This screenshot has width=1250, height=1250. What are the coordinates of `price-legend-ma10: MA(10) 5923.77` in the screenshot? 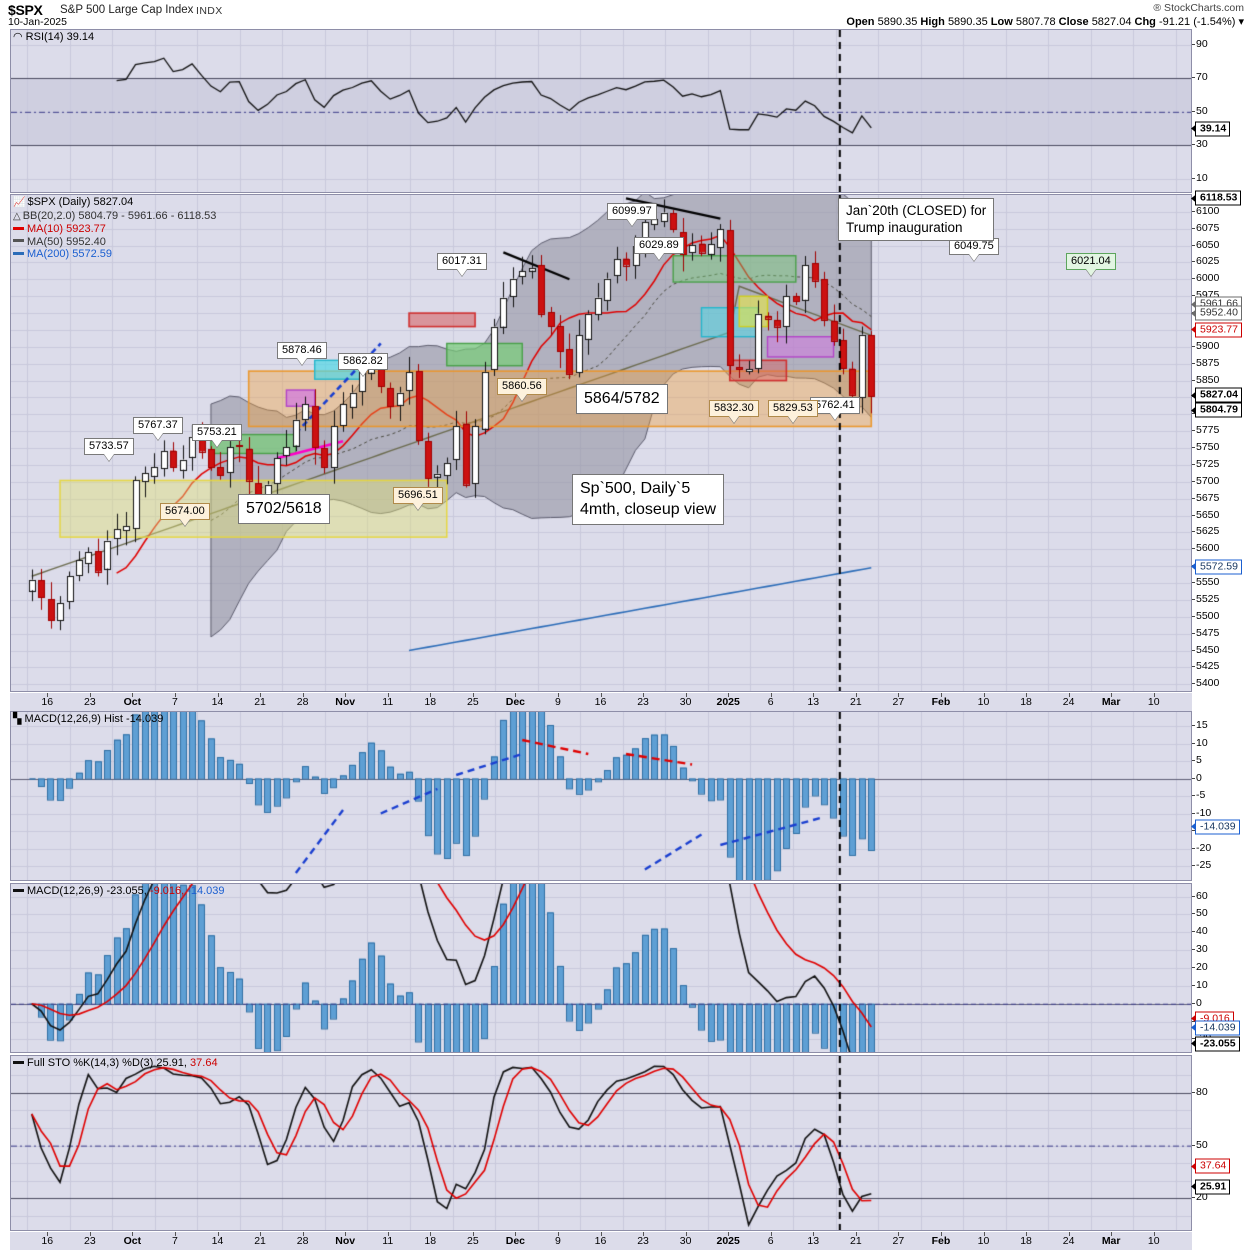 It's located at (114, 229).